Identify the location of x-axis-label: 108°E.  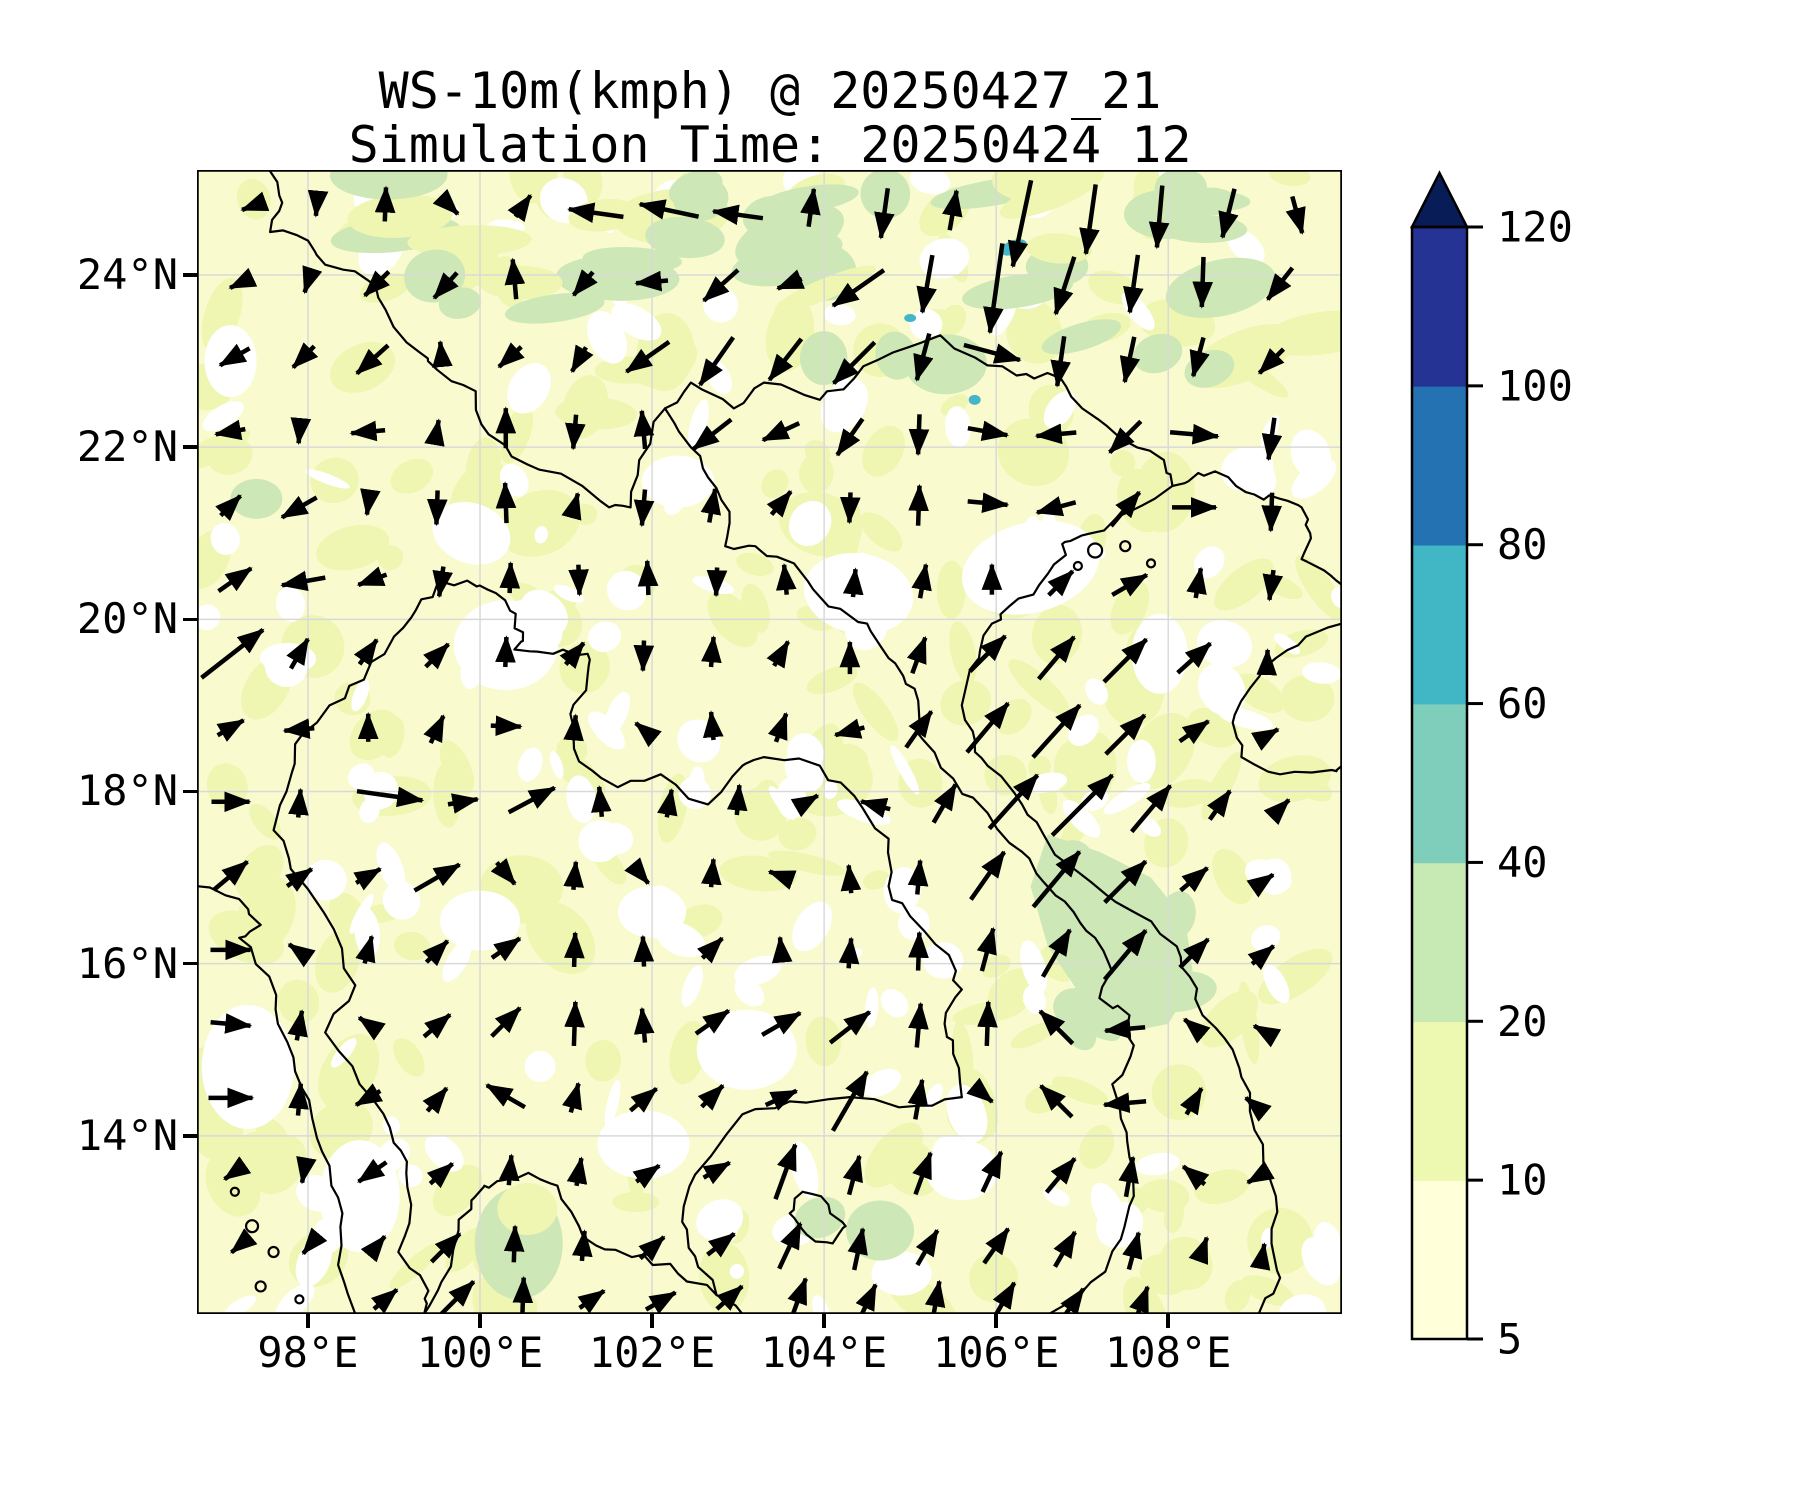
(1168, 1352).